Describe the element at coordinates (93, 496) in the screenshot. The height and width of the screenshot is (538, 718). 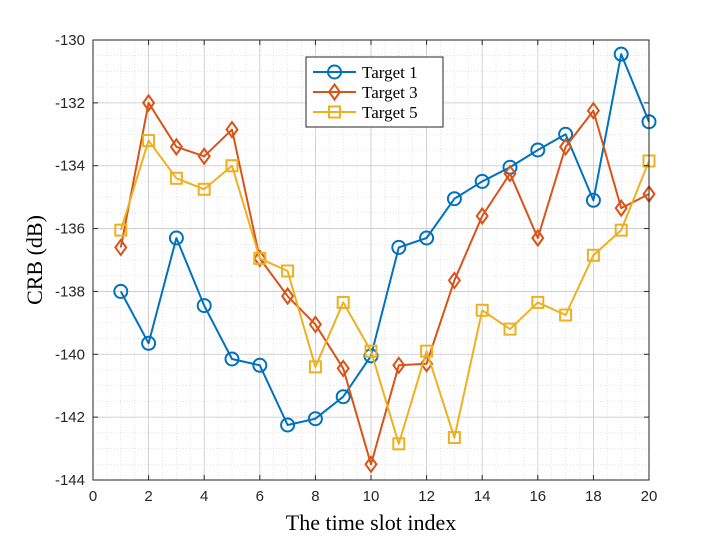
I see `x-tick-label: 0` at that location.